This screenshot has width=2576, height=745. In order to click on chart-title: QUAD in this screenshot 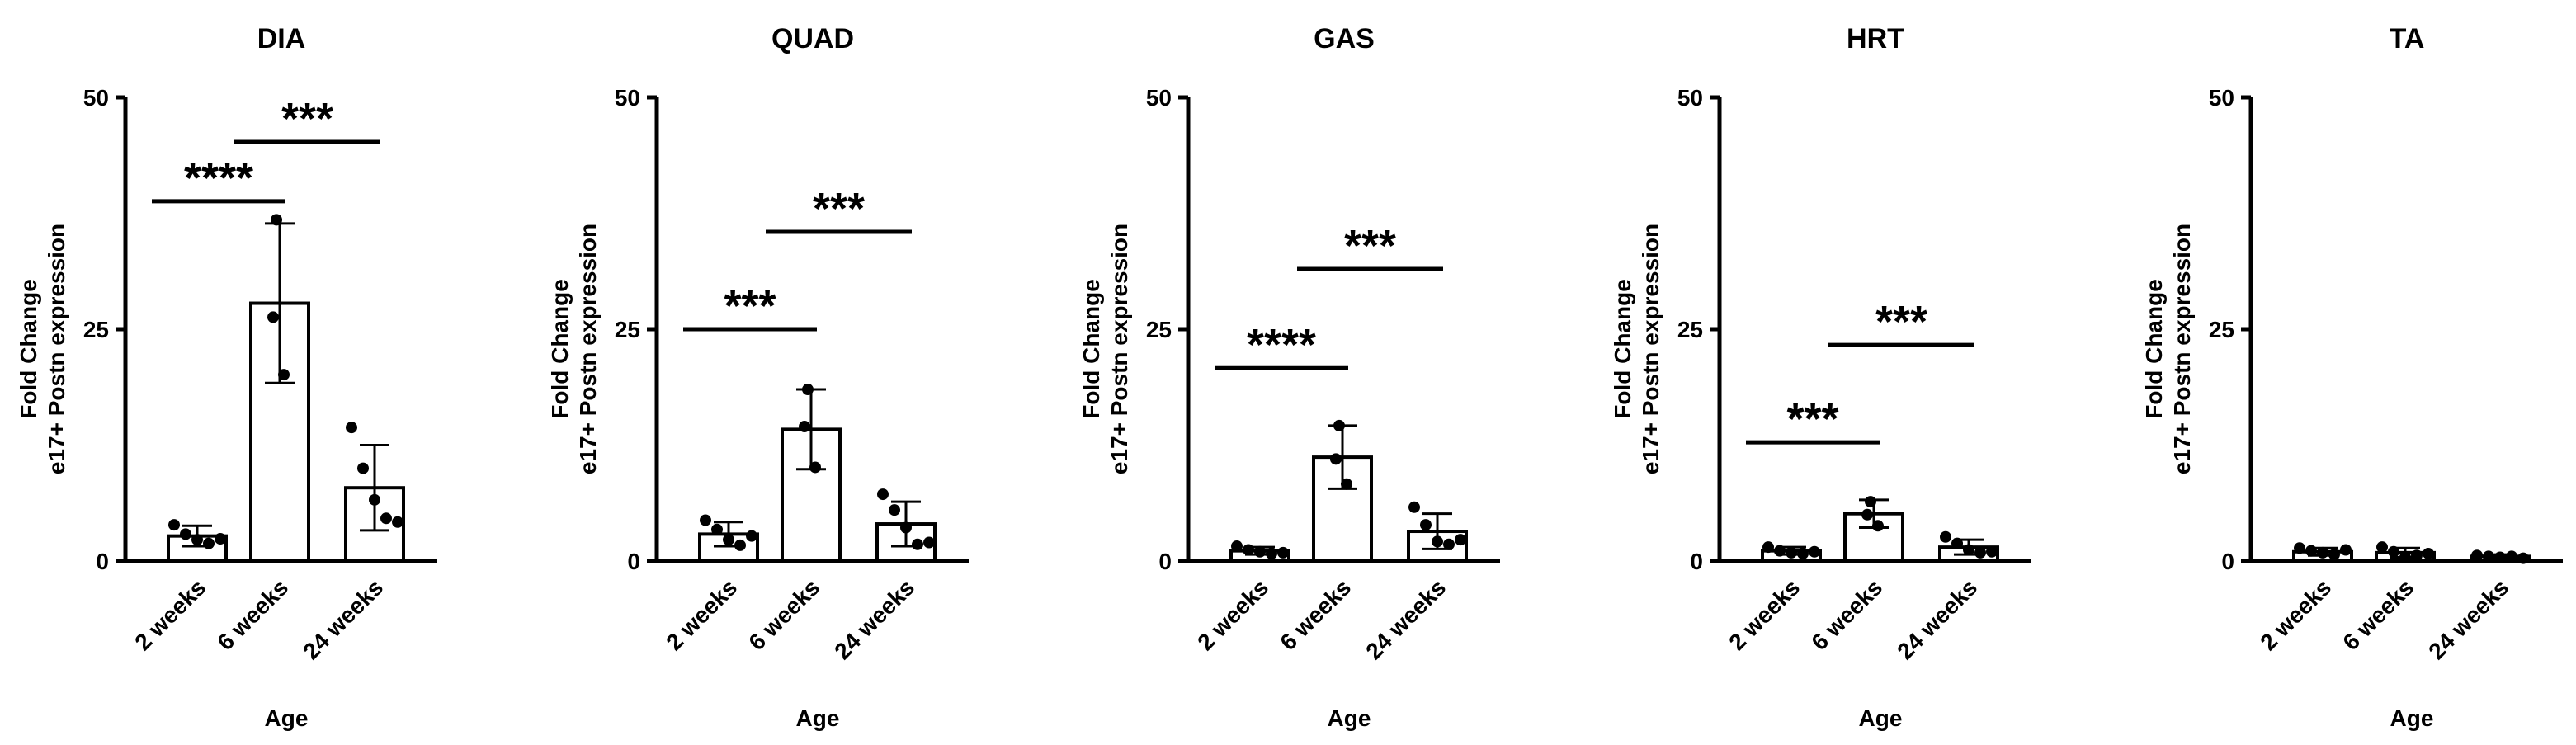, I will do `click(812, 38)`.